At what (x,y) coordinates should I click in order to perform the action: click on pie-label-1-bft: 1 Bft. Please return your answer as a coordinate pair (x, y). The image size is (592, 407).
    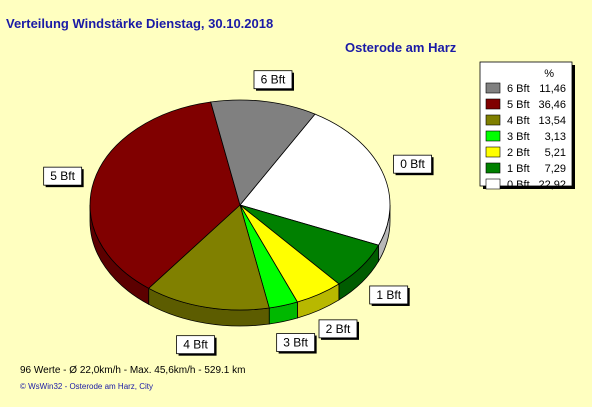
    Looking at the image, I should click on (388, 295).